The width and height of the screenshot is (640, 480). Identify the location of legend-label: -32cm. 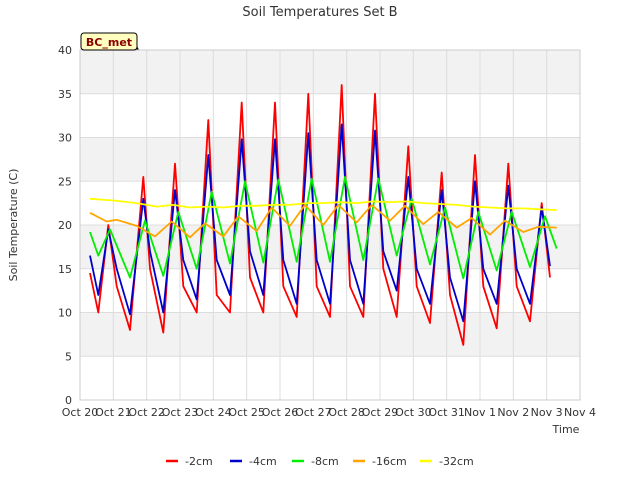
(456, 461).